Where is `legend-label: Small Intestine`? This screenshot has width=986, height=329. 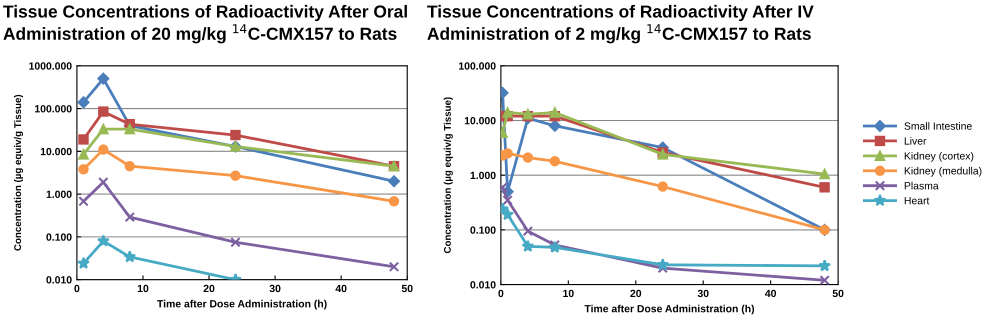
legend-label: Small Intestine is located at coordinates (938, 126).